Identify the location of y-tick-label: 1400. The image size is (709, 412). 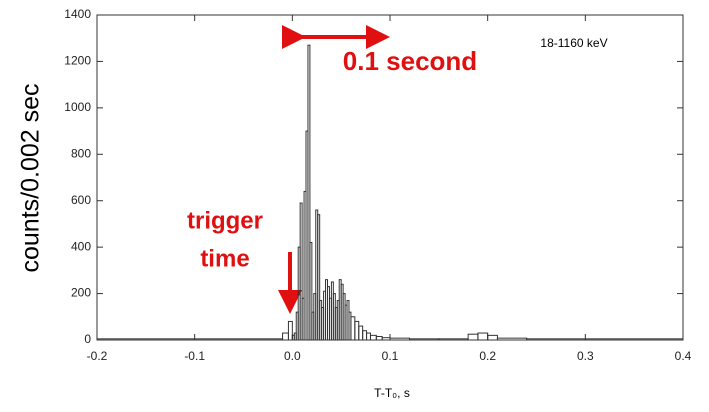
(77, 14).